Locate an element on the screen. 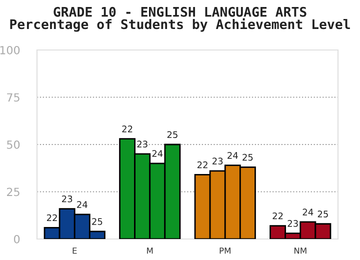 This screenshot has height=260, width=360. series-label: 24 is located at coordinates (157, 153).